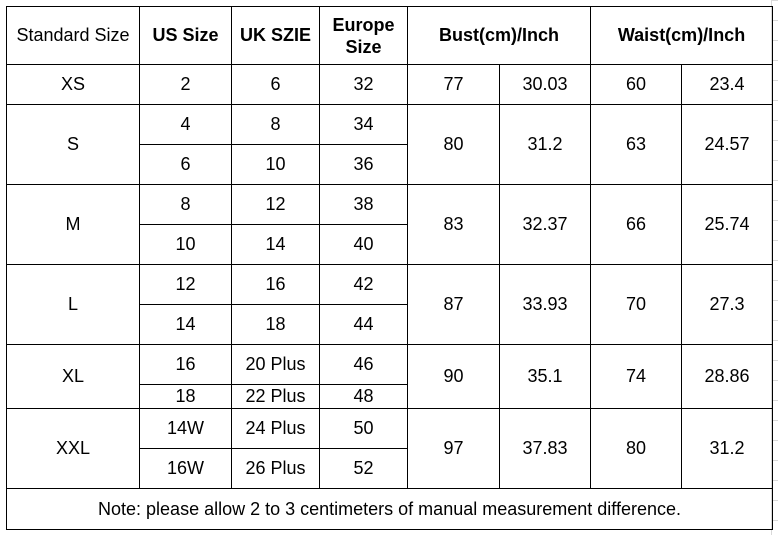 The width and height of the screenshot is (778, 535). Describe the element at coordinates (363, 35) in the screenshot. I see `header-europe-size: Europe Size` at that location.